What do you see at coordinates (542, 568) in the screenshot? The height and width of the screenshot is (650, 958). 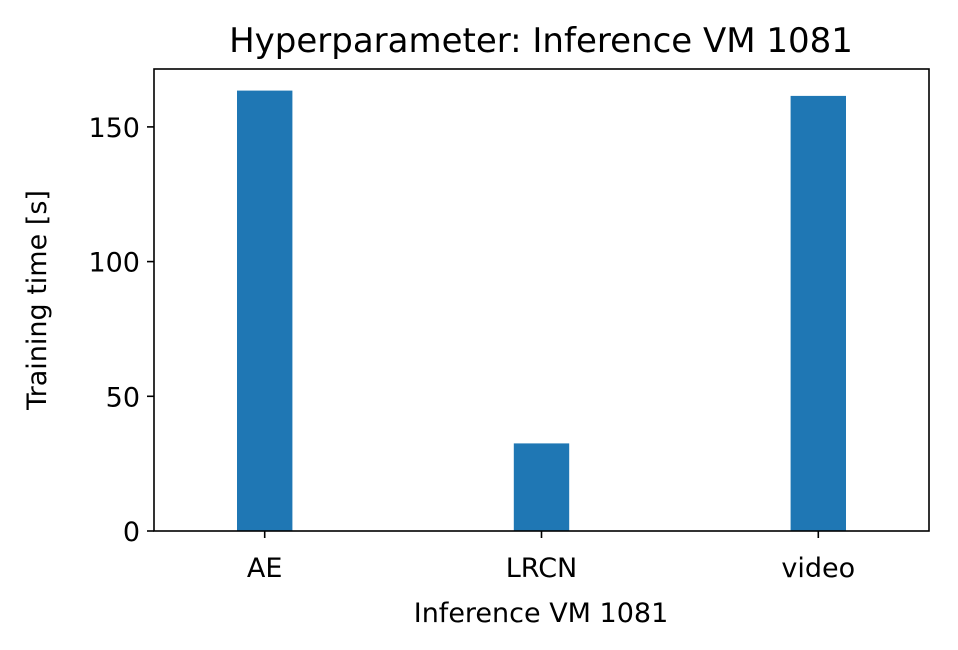 I see `x-tick-label: LRCN` at bounding box center [542, 568].